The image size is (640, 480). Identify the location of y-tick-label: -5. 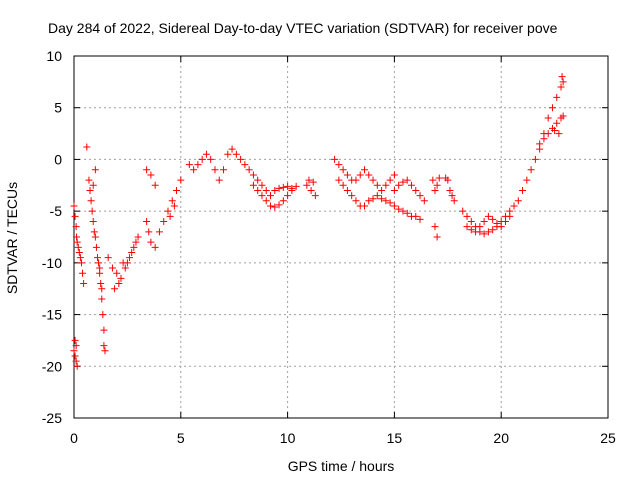
(56, 211).